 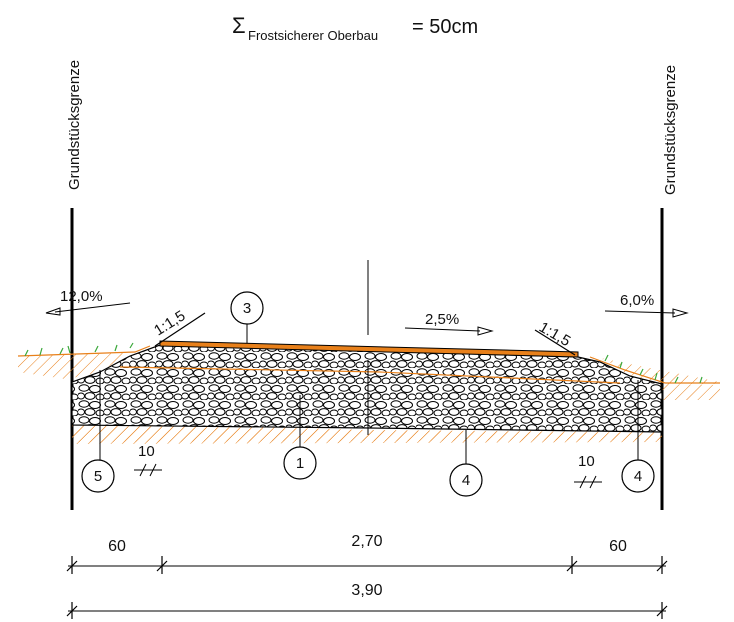 I want to click on callout-5-number: 4, so click(x=466, y=480).